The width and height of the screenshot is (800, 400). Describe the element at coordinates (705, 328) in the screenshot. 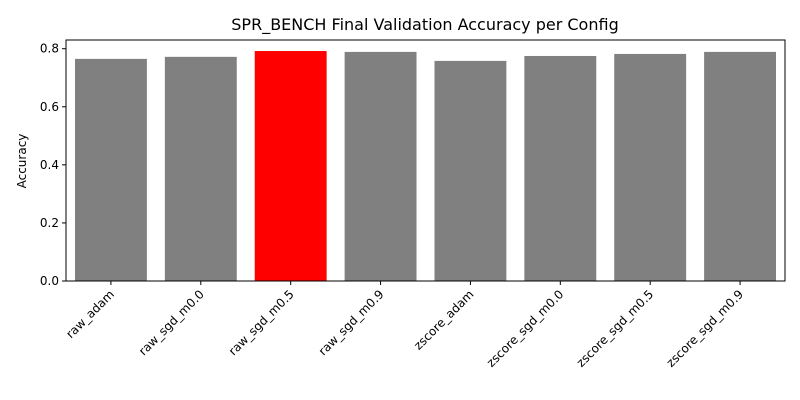

I see `x-tick-label: zscore_sgd_m0.9` at that location.